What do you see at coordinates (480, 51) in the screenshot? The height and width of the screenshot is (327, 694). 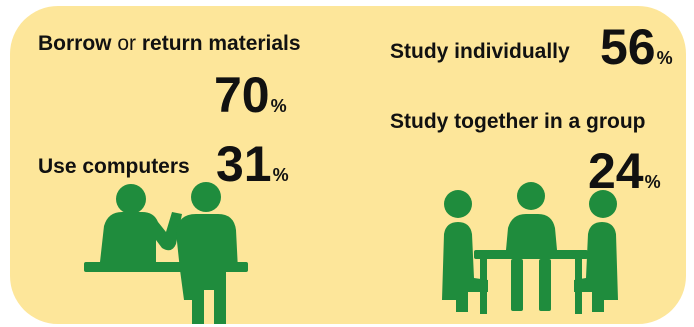 I see `label-individual: Study individually` at bounding box center [480, 51].